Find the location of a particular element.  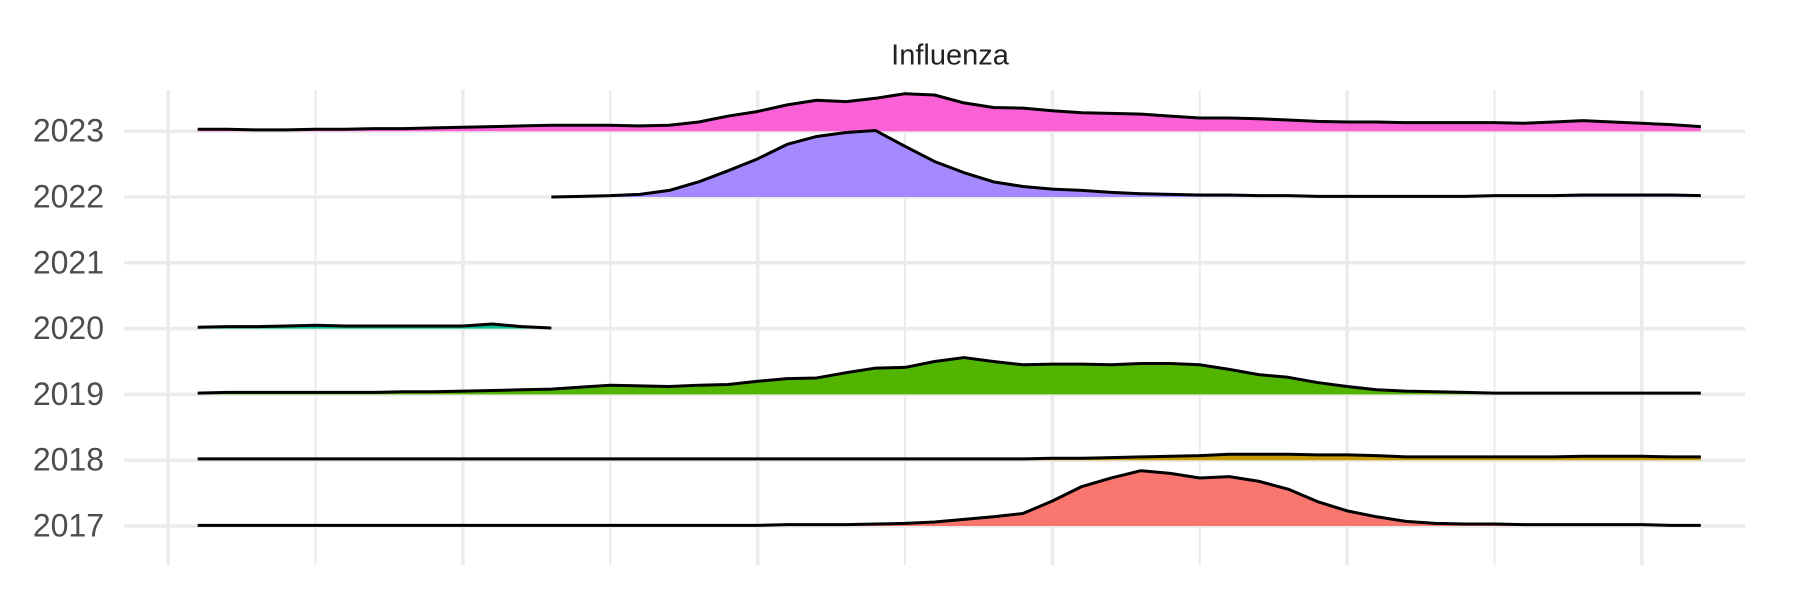

y-tick-label: 2020 is located at coordinates (68, 328).